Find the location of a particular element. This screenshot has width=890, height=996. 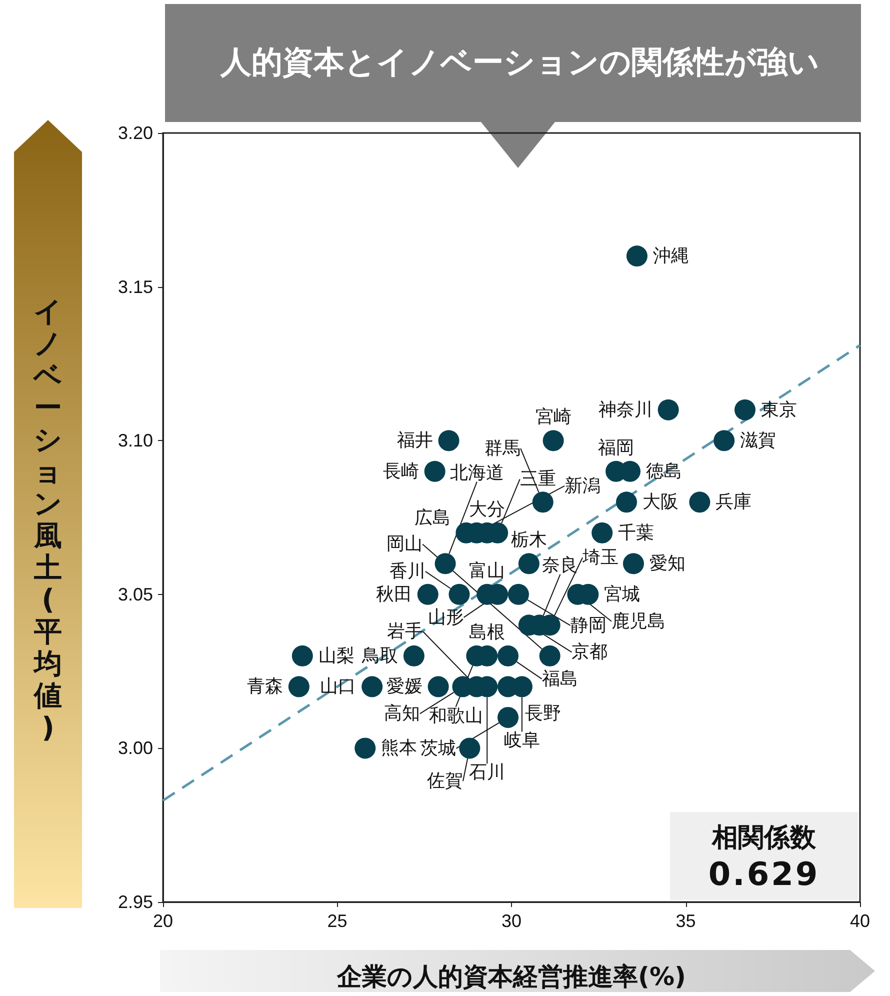

y-tick-label: 3.10 is located at coordinates (135, 440).